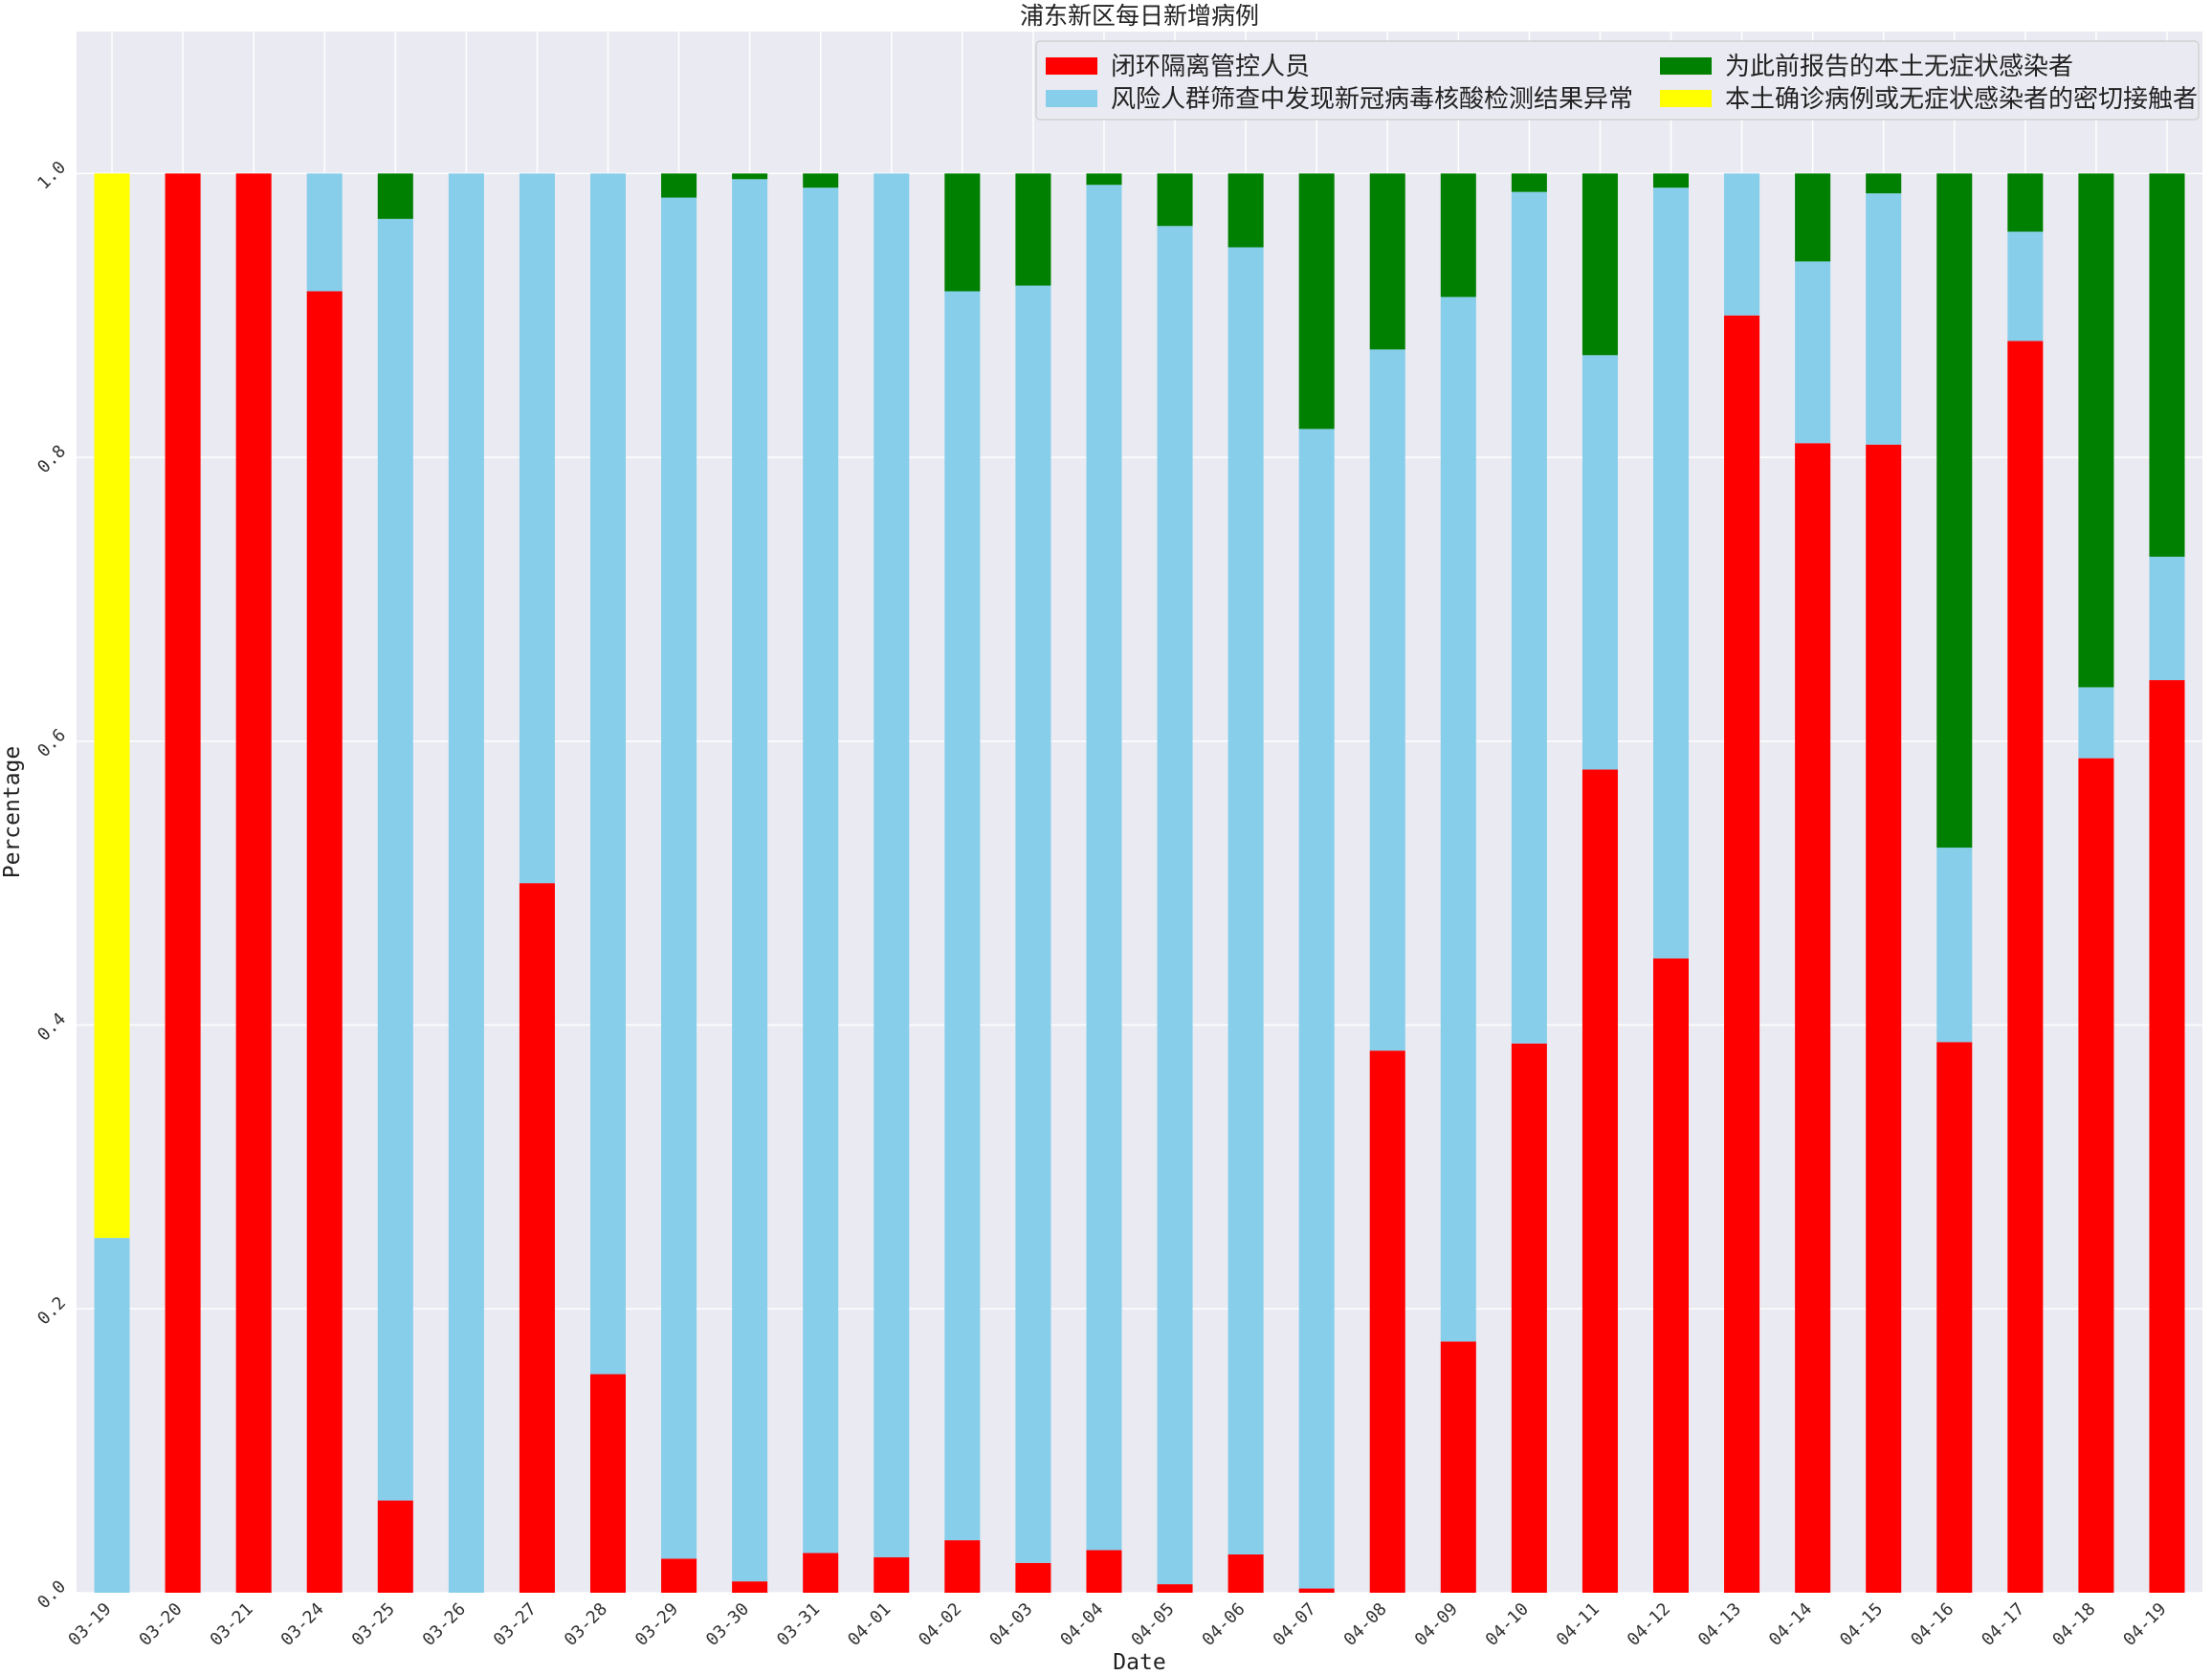 The width and height of the screenshot is (2212, 1675). What do you see at coordinates (2003, 1624) in the screenshot?
I see `x-tick-label: 04-17` at bounding box center [2003, 1624].